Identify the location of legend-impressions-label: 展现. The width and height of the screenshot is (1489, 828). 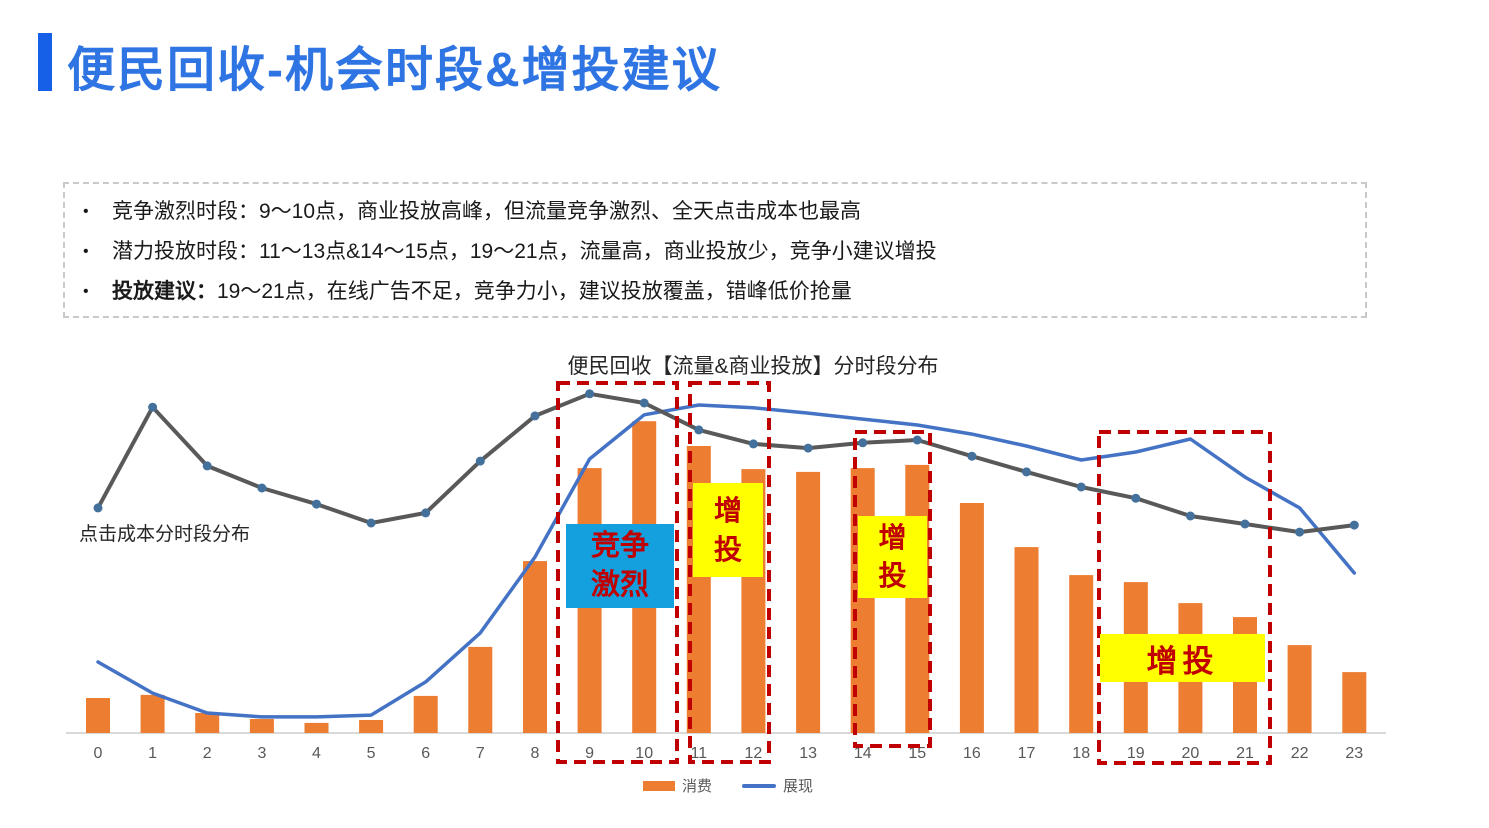
(798, 786).